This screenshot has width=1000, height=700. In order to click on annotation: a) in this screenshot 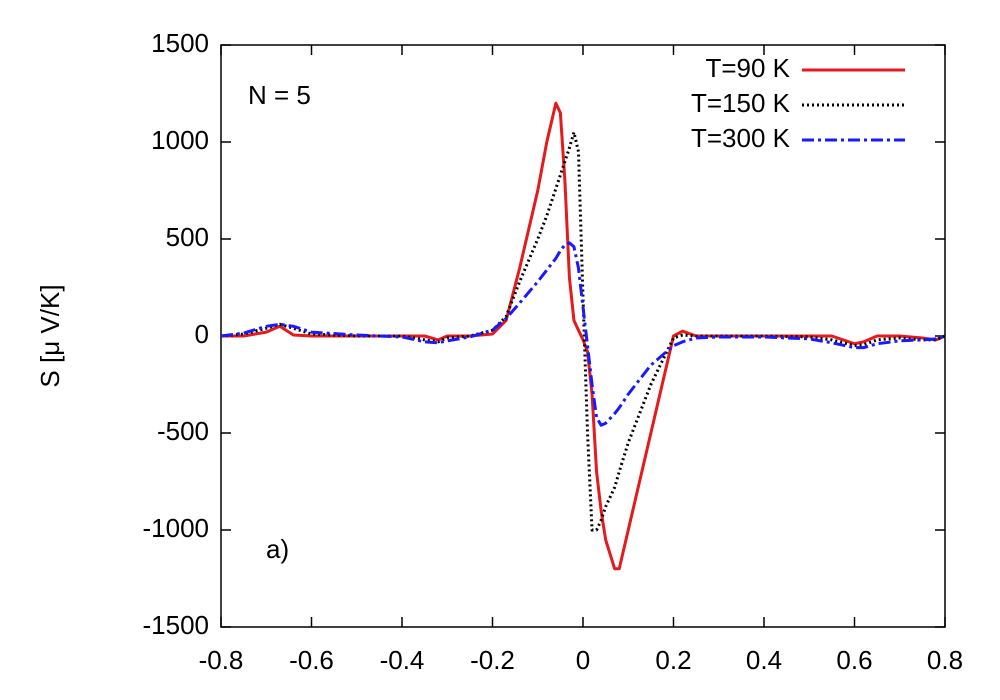, I will do `click(277, 549)`.